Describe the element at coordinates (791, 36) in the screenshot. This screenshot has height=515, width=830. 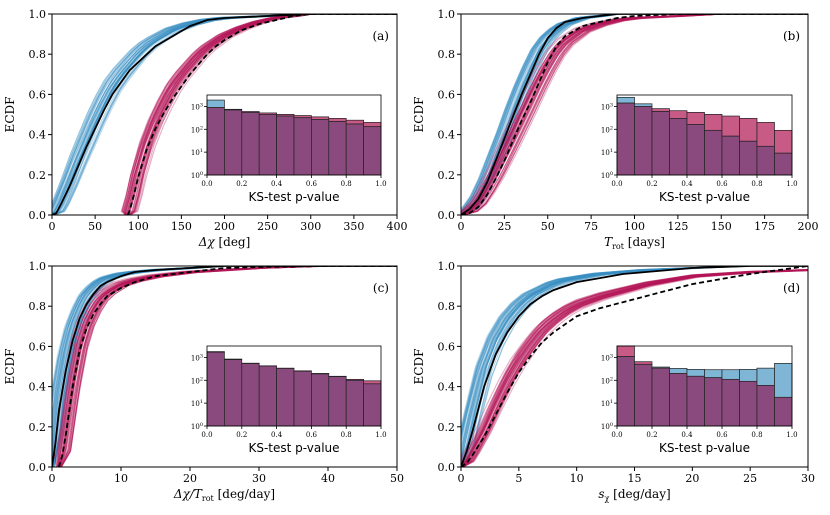
I see `panel-label: (b)` at that location.